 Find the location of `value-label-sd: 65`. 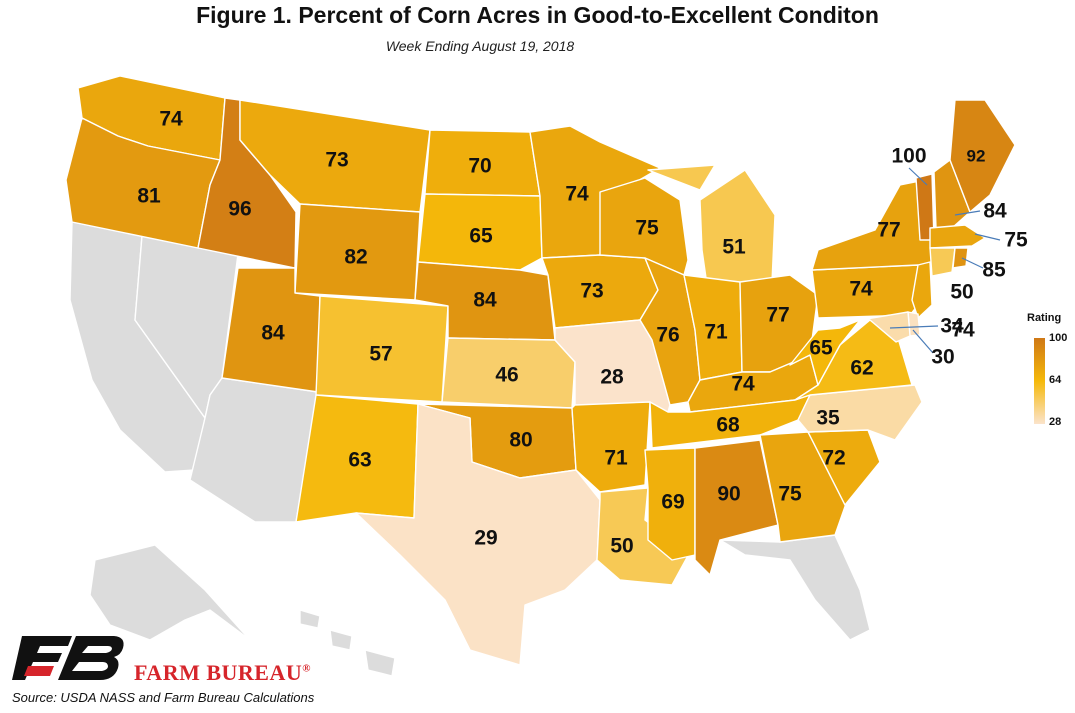

value-label-sd: 65 is located at coordinates (481, 236).